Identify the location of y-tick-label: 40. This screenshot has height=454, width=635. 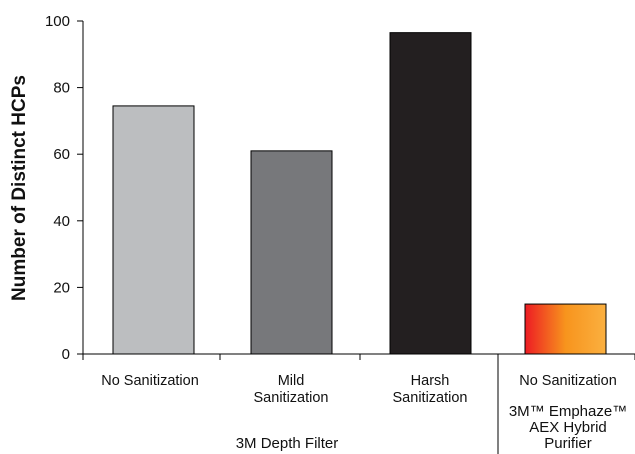
(61, 221).